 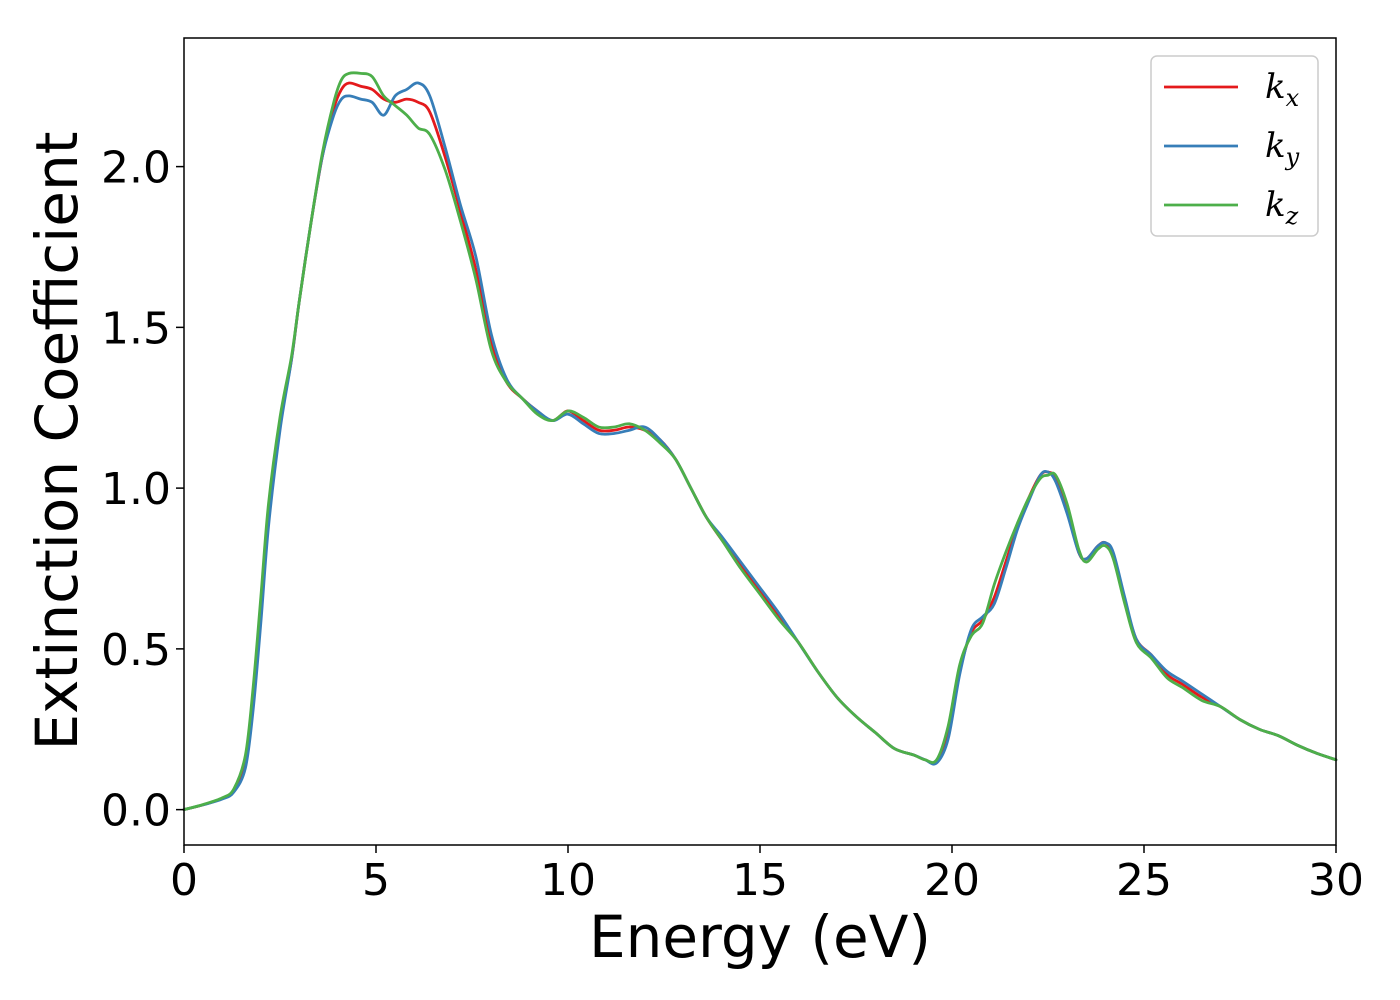 I want to click on legend: kx ky kz, so click(x=1234, y=146).